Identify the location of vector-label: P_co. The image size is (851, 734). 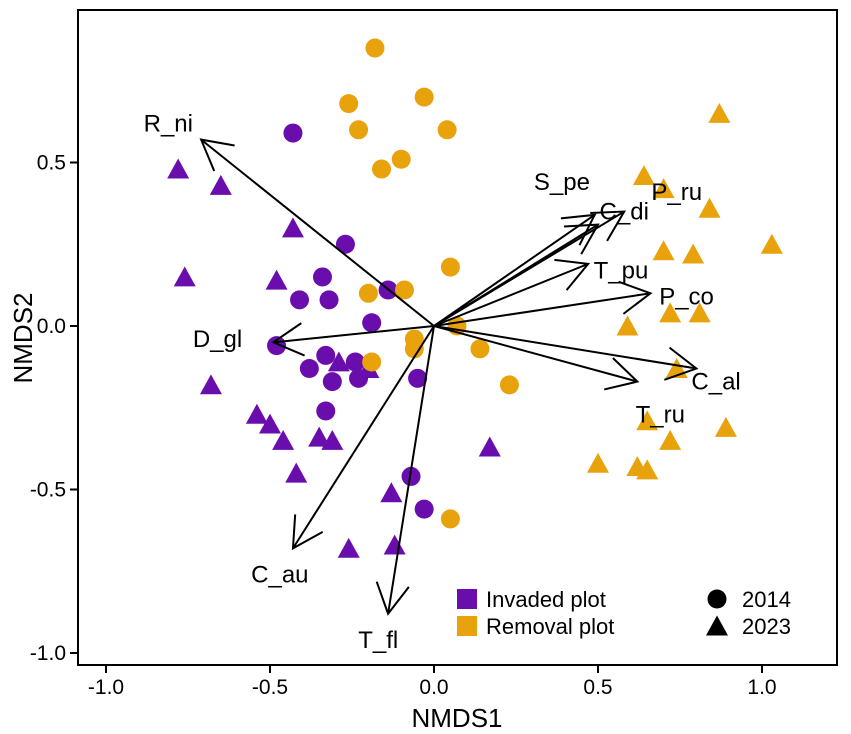
(686, 297).